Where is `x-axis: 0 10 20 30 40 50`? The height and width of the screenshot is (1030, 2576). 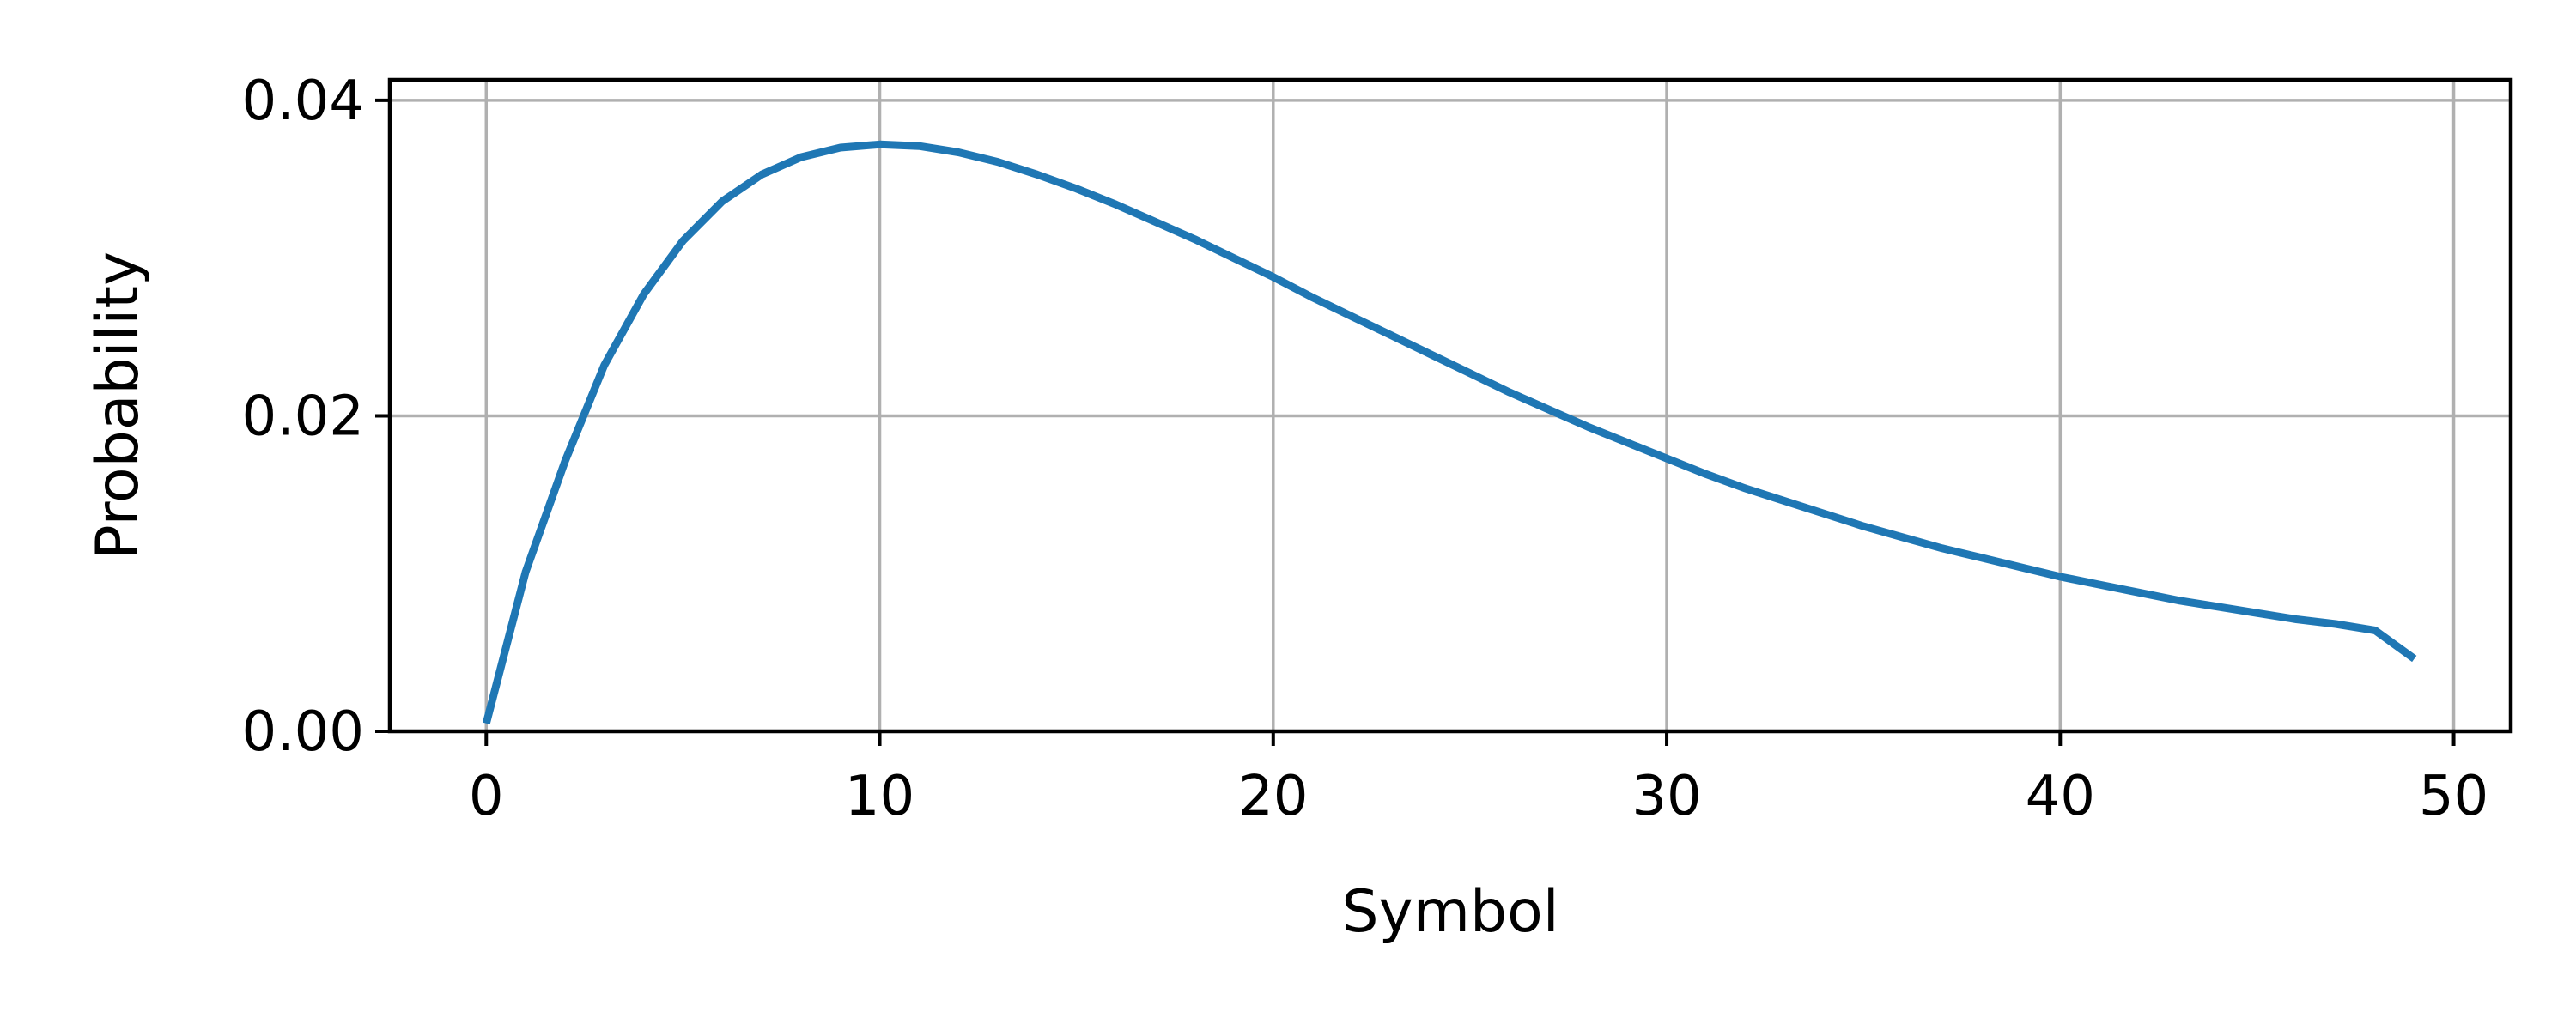
x-axis: 0 10 20 30 40 50 is located at coordinates (1478, 779).